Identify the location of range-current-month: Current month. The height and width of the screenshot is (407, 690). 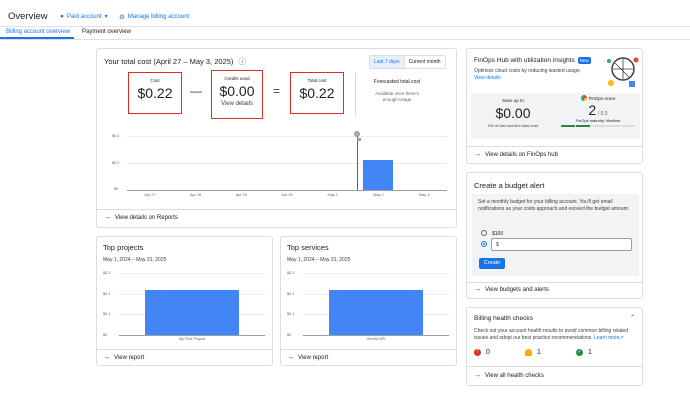
(424, 62).